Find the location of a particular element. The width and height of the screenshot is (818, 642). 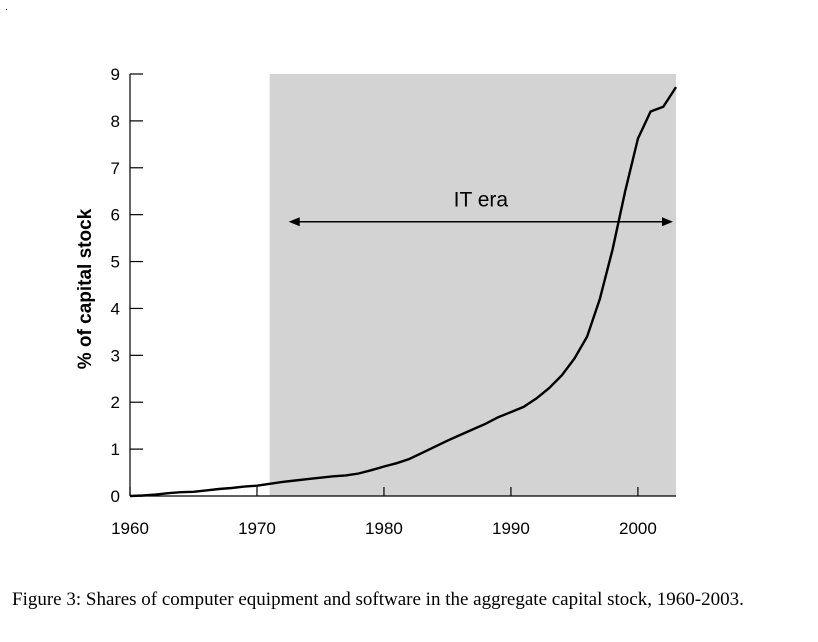

y-tick-label: 5 is located at coordinates (115, 262).